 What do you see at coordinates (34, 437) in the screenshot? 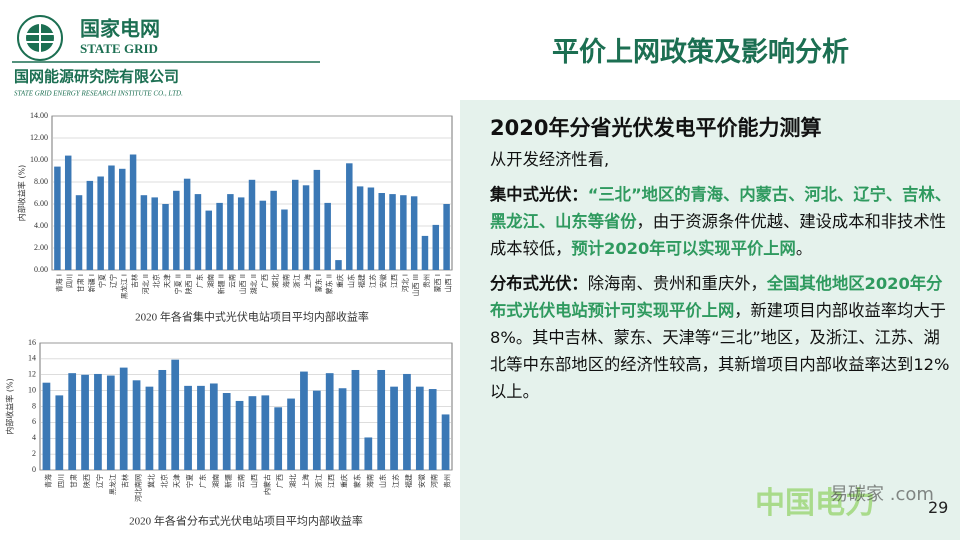
I see `y-tick-label: 4` at bounding box center [34, 437].